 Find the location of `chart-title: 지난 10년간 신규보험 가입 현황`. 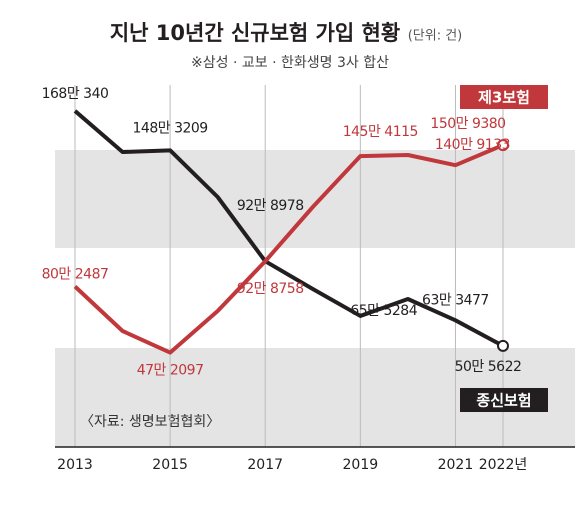

chart-title: 지난 10년간 신규보험 가입 현황 is located at coordinates (255, 33).